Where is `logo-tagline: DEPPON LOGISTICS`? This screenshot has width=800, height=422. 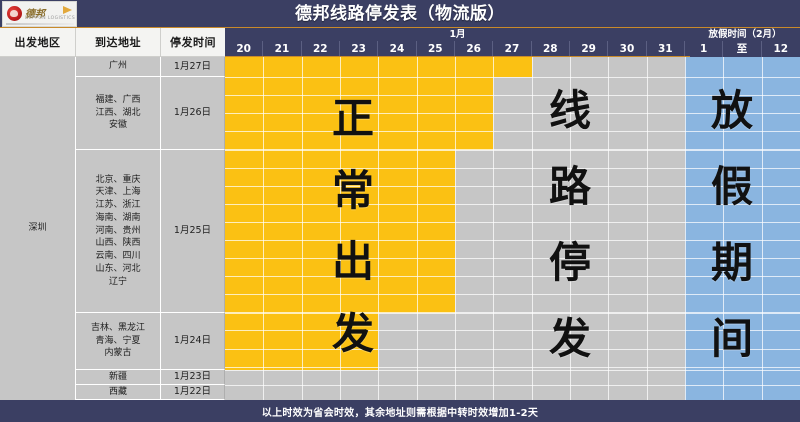 logo-tagline: DEPPON LOGISTICS is located at coordinates (50, 18).